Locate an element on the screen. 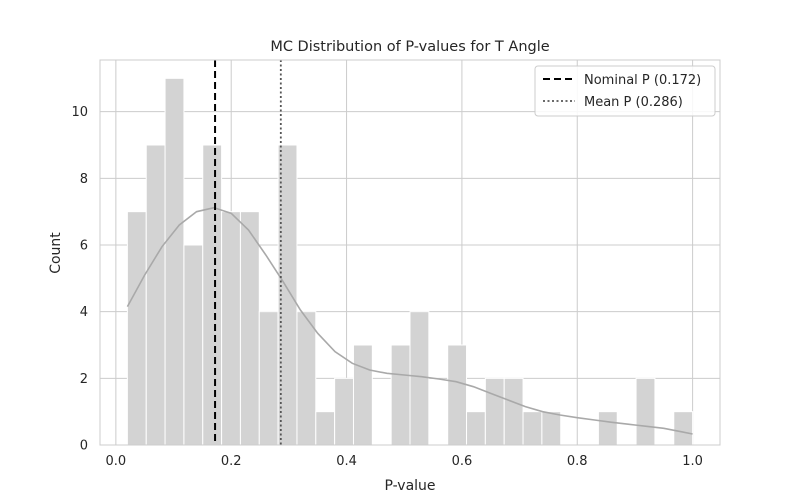  x-axis-ticks: 0.0 0.2 0.4 0.6 0.8 1.0 is located at coordinates (404, 461).